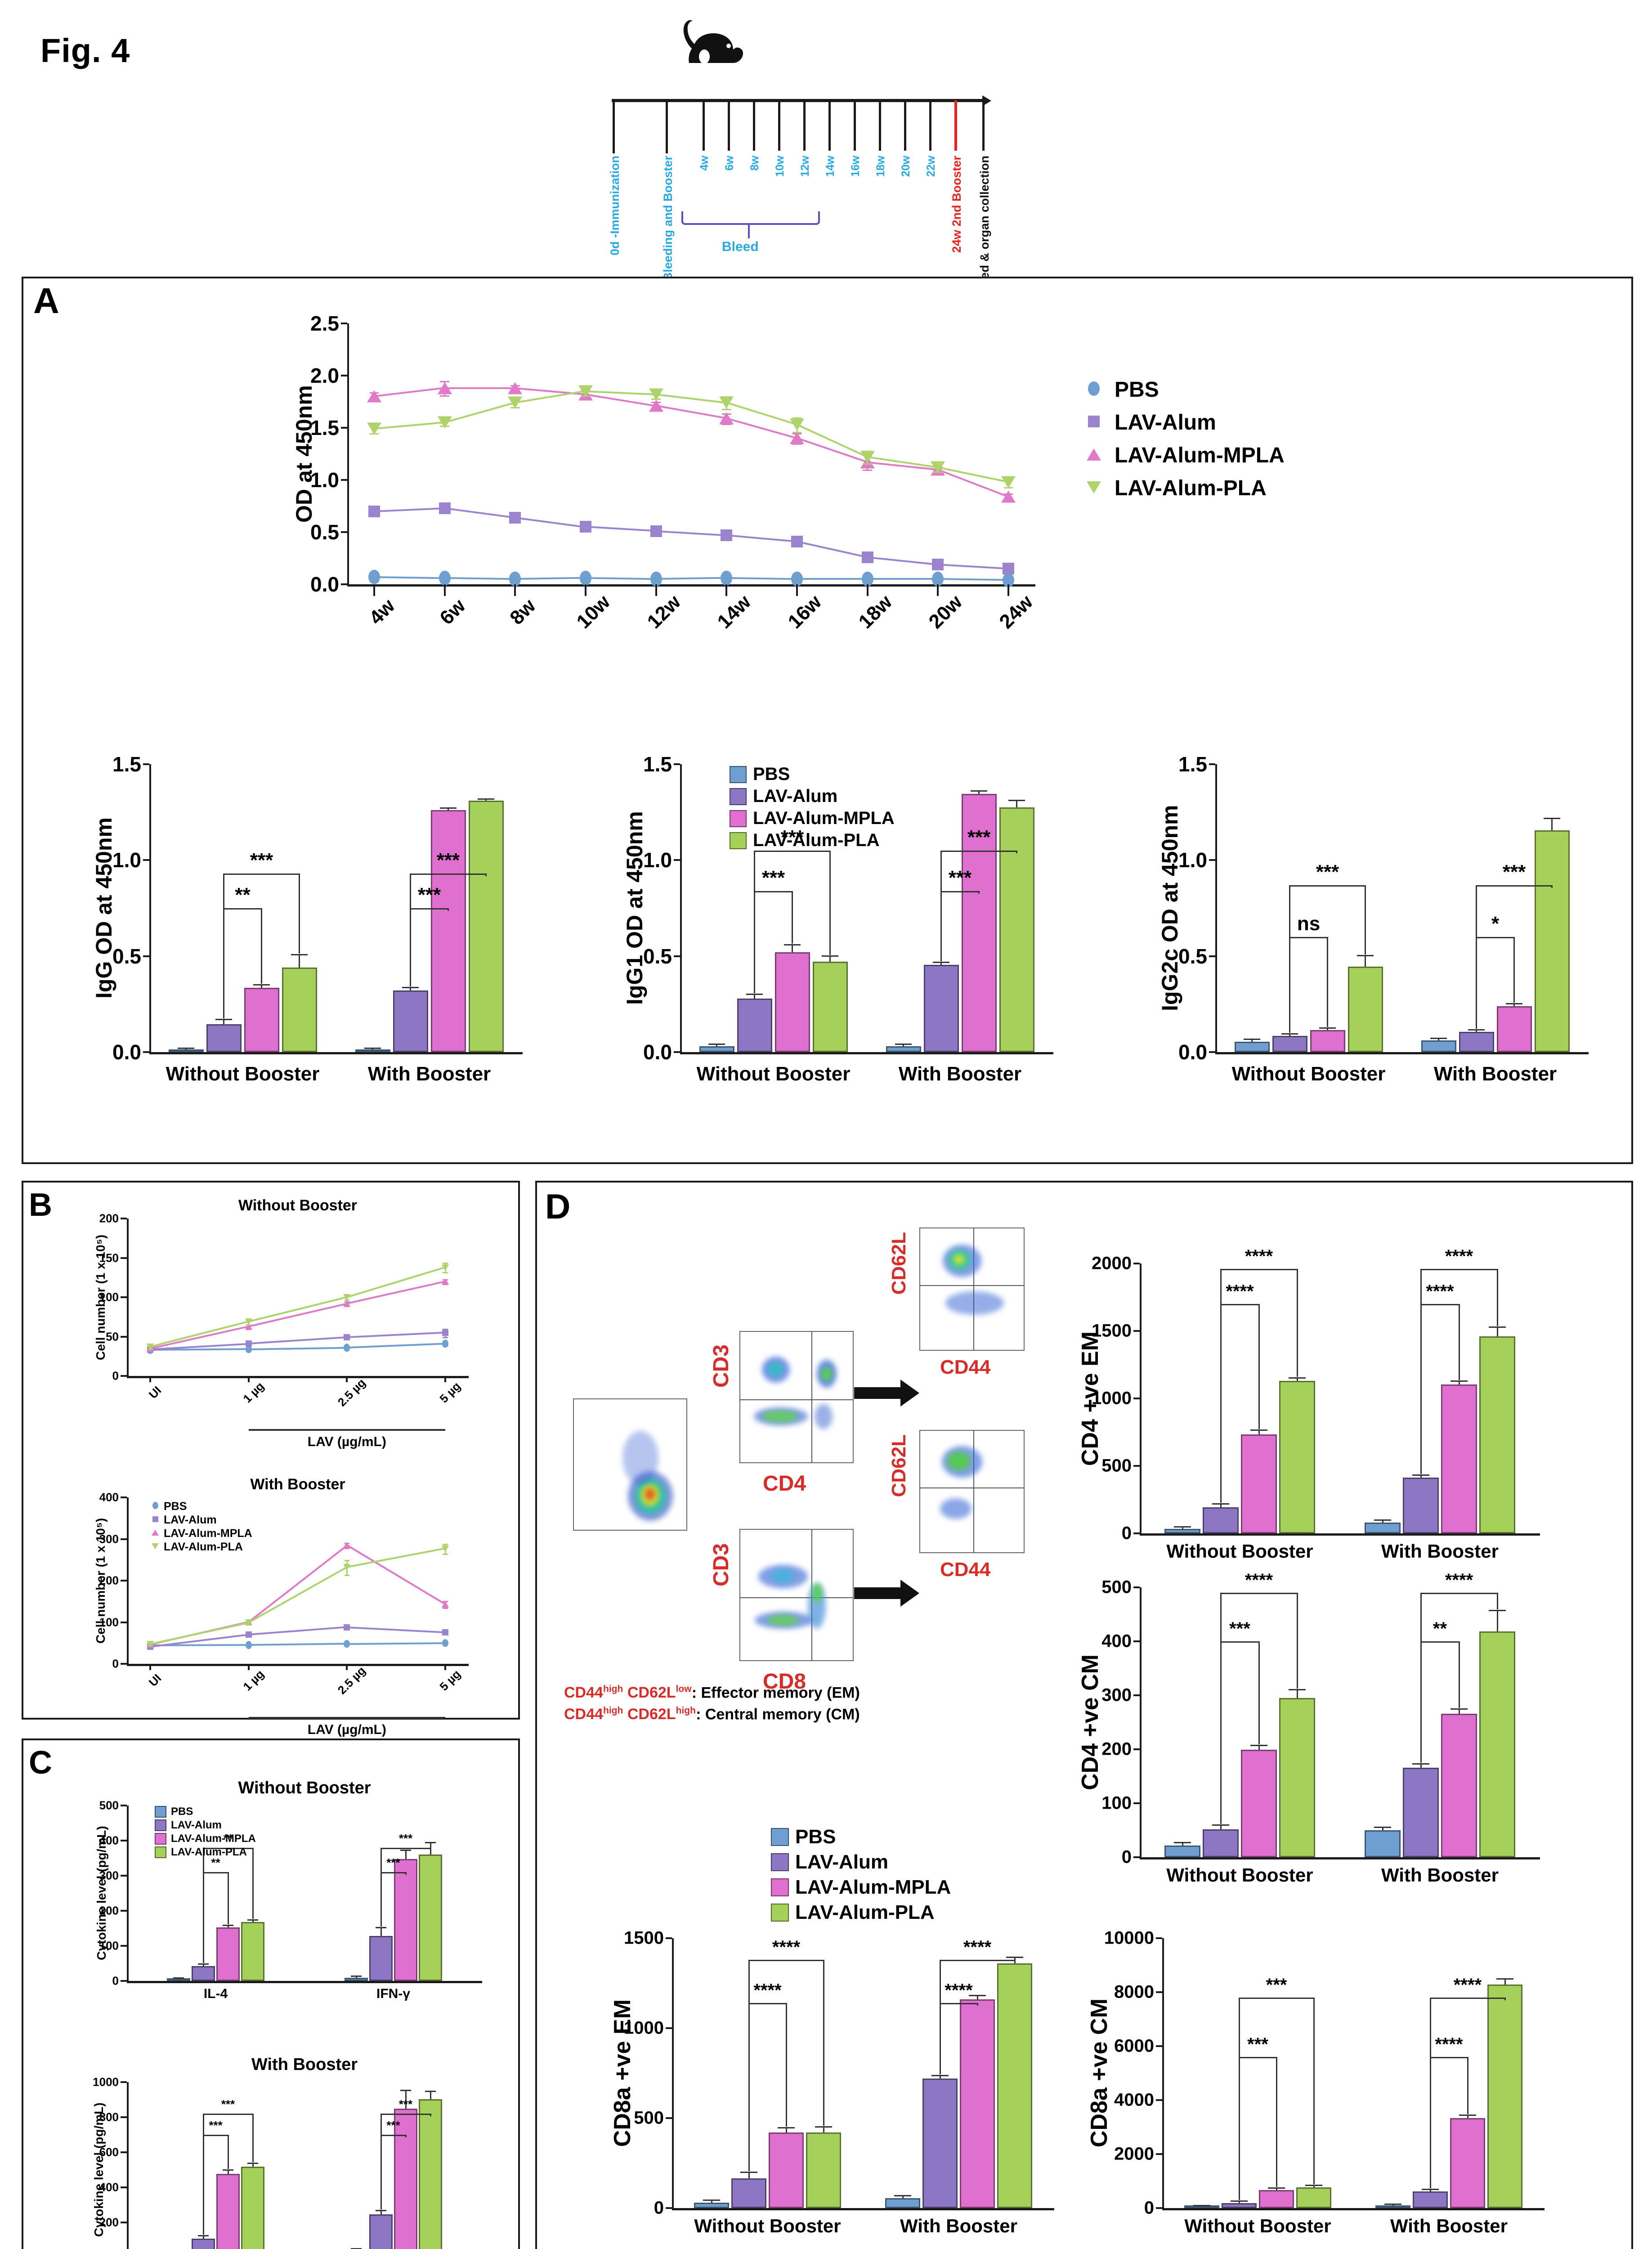 Image resolution: width=1652 pixels, height=2249 pixels. What do you see at coordinates (956, 204) in the screenshot?
I see `timeline-tick-label: 24w 2nd Booster` at bounding box center [956, 204].